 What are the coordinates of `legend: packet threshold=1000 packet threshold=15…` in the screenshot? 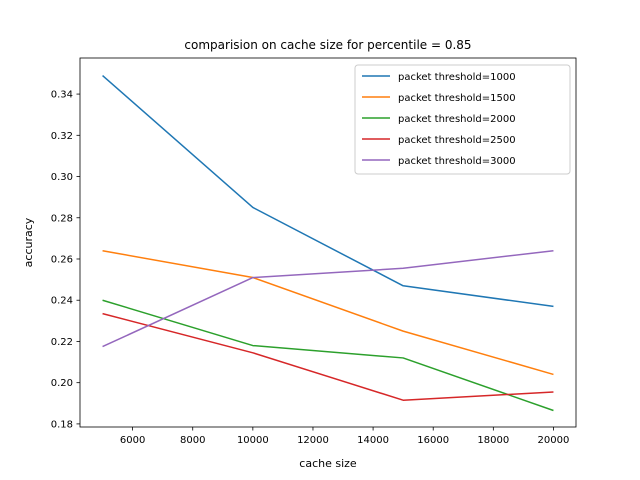 It's located at (462, 119).